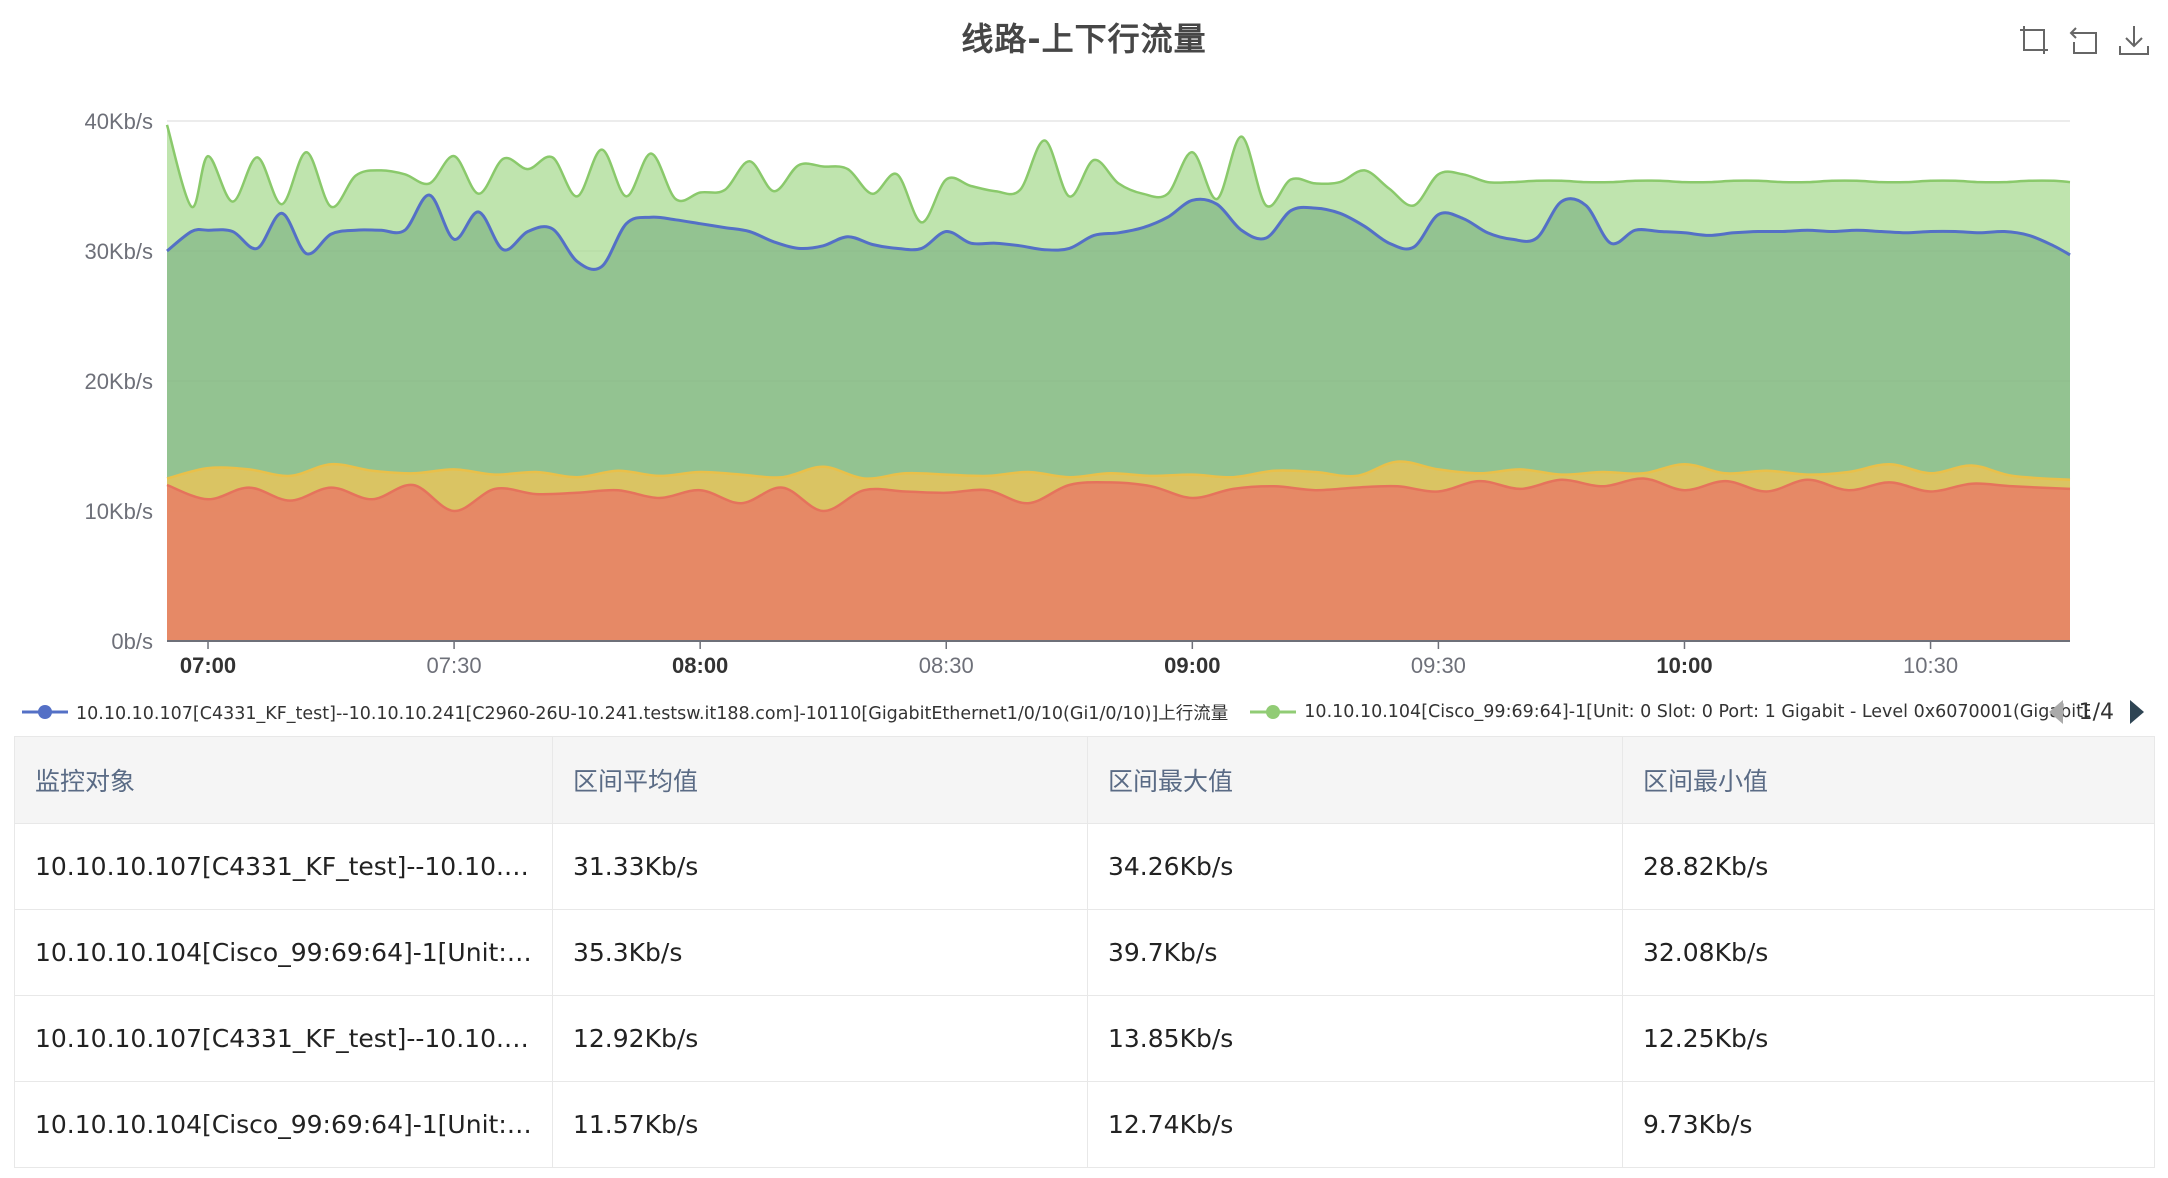 The image size is (2168, 1178). I want to click on x-tick-label: 09:30, so click(1438, 665).